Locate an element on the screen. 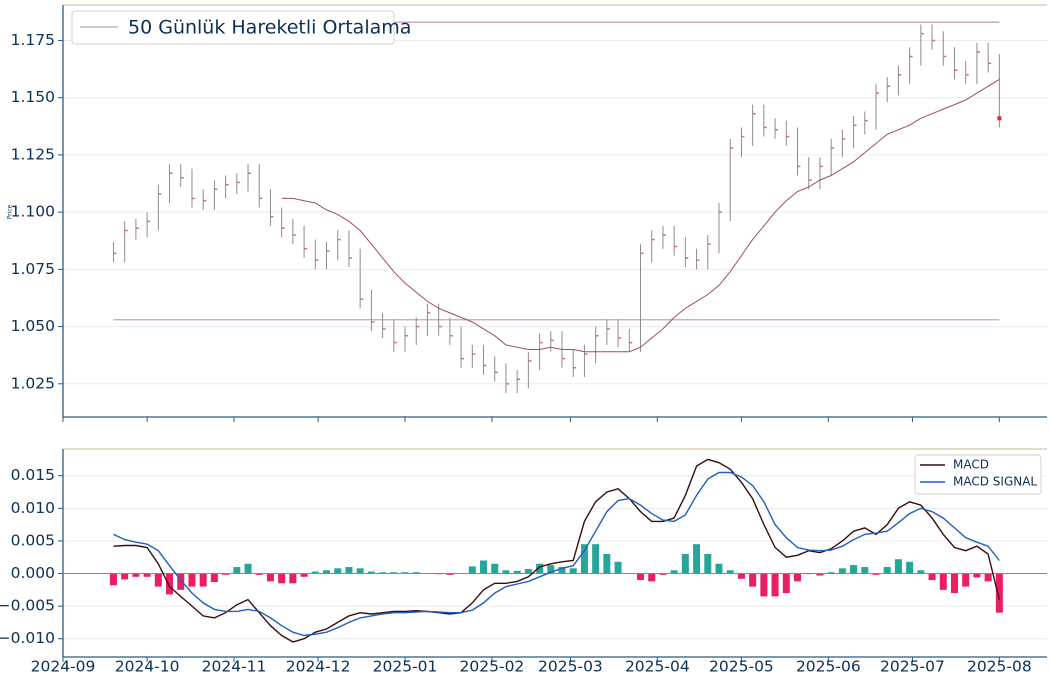 This screenshot has width=1050, height=678. y-tick-label: 1.175 is located at coordinates (33, 40).